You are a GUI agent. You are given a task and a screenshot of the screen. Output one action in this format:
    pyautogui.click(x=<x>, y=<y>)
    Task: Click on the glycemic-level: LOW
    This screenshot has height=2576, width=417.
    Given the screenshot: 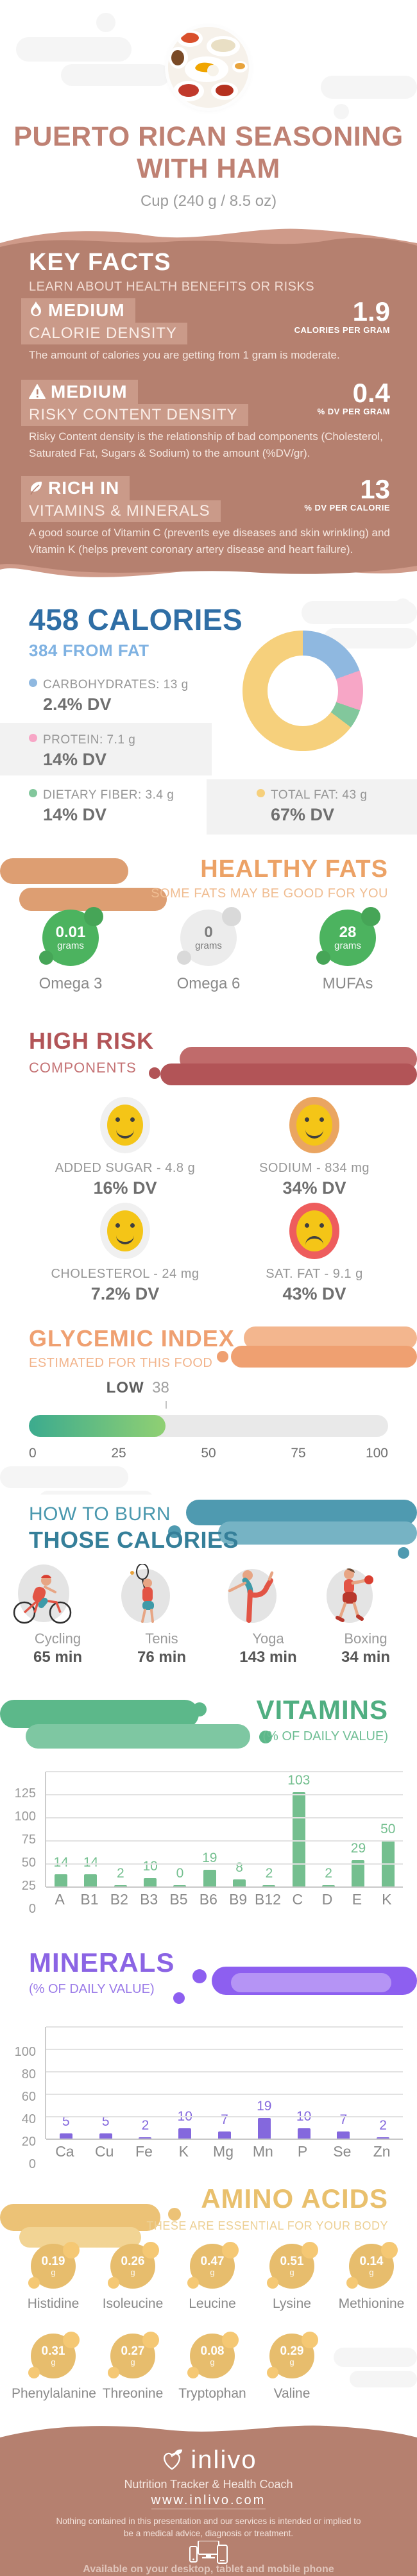 What is the action you would take?
    pyautogui.click(x=125, y=1387)
    